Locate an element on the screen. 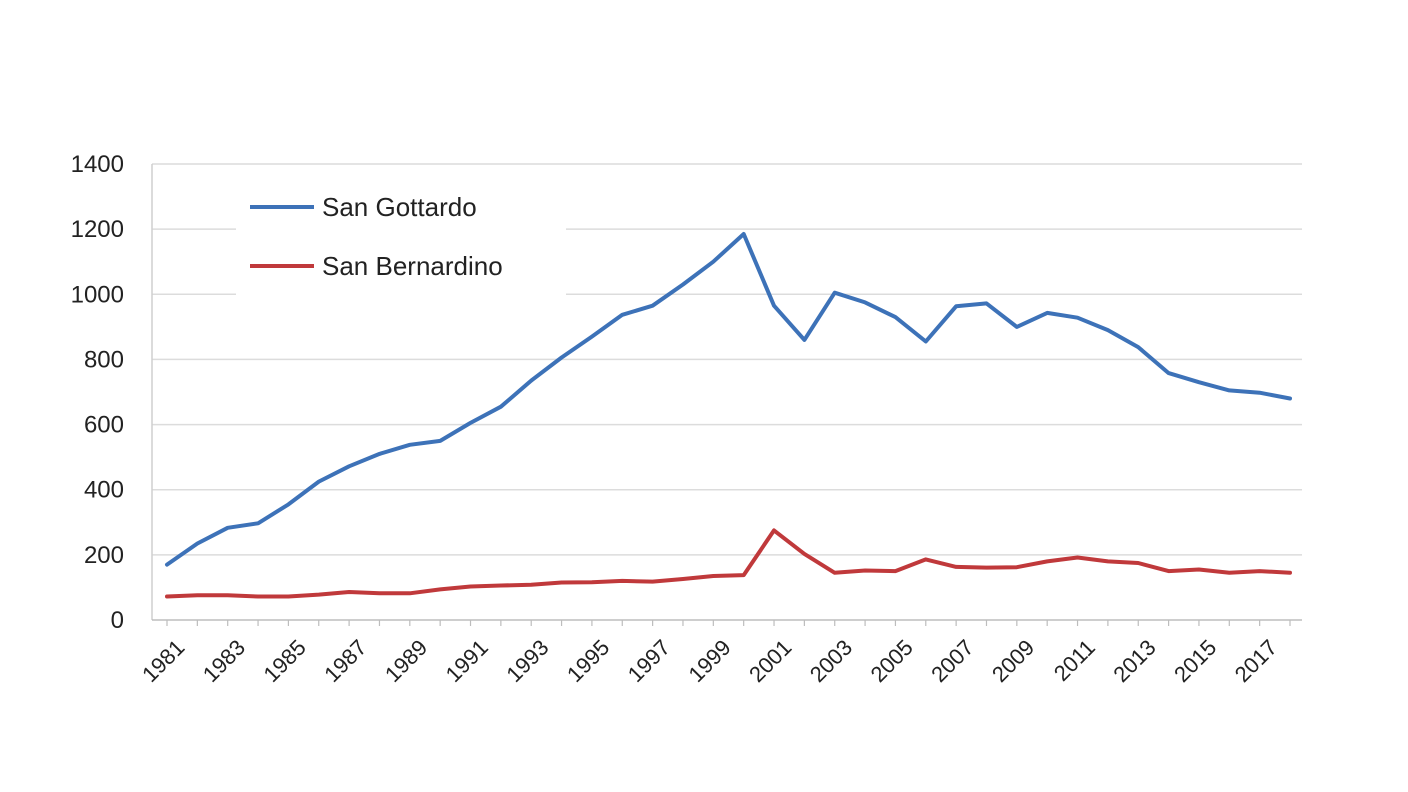  x-tick-label: 2001 is located at coordinates (770, 661).